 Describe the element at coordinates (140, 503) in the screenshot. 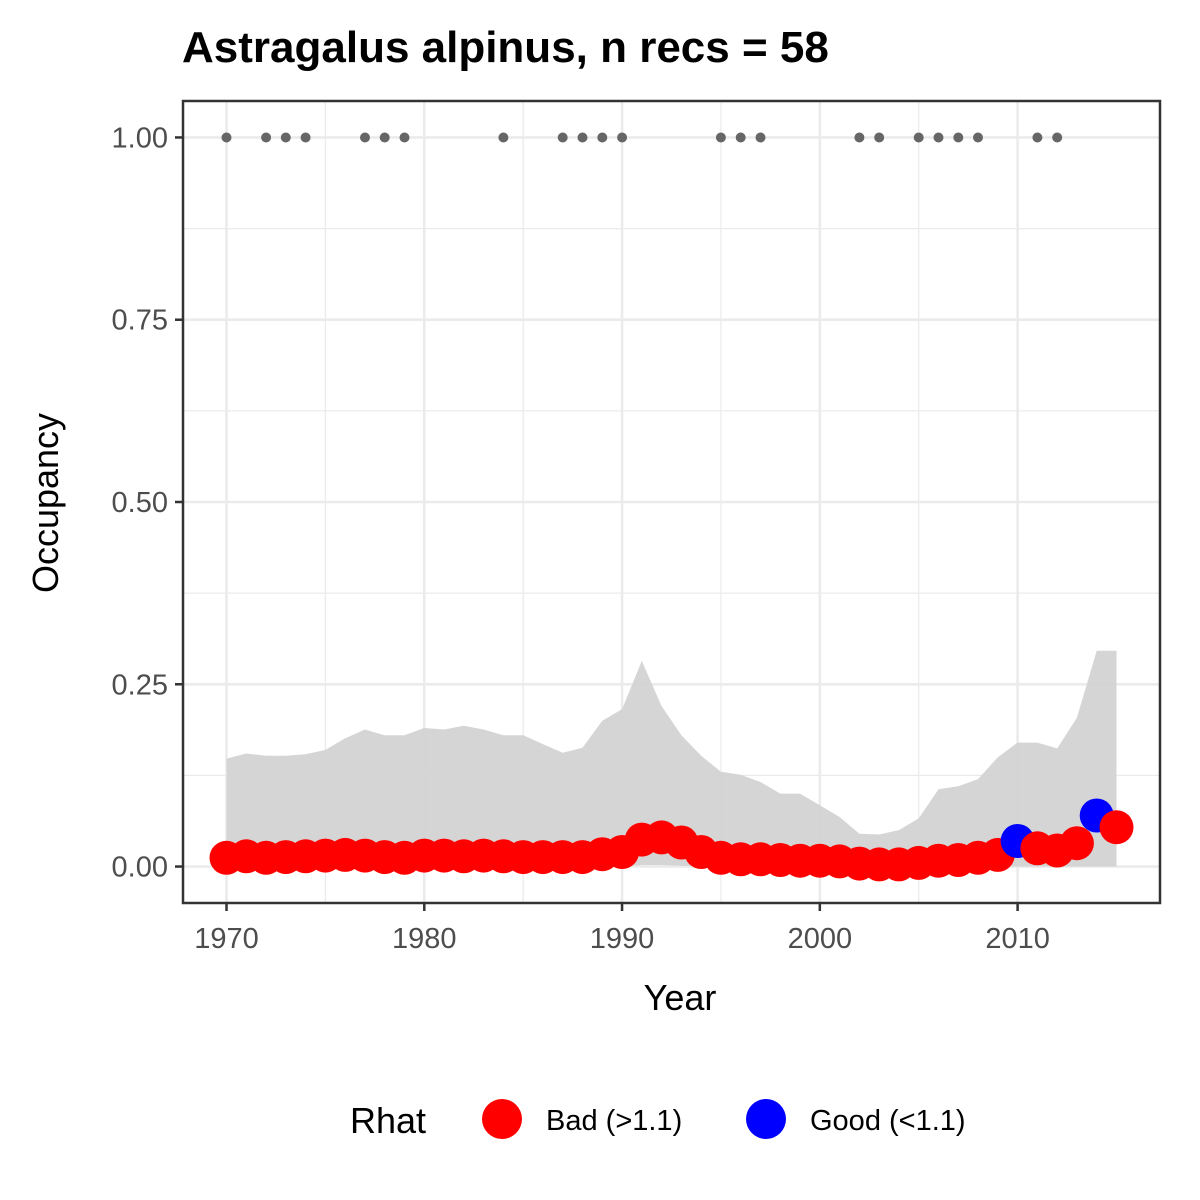

I see `y-tick-label: 0.50` at that location.